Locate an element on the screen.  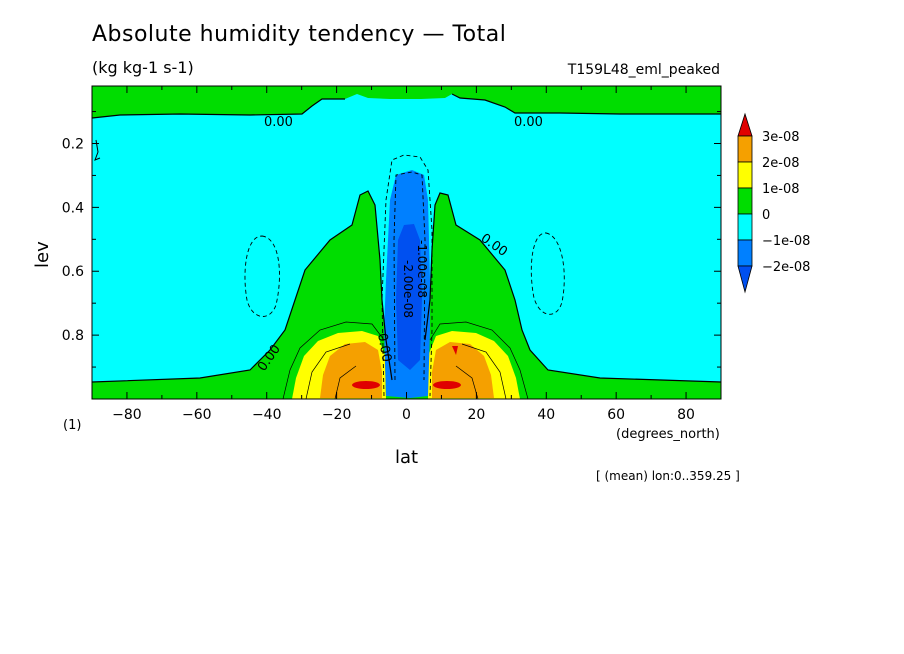
colorbar-top-arrow is located at coordinates (745, 124).